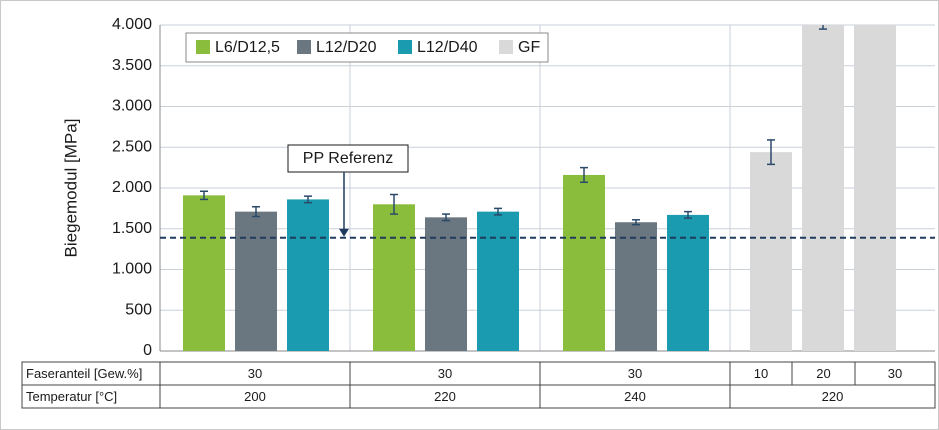 The height and width of the screenshot is (430, 939). Describe the element at coordinates (344, 232) in the screenshot. I see `arrow-head` at that location.